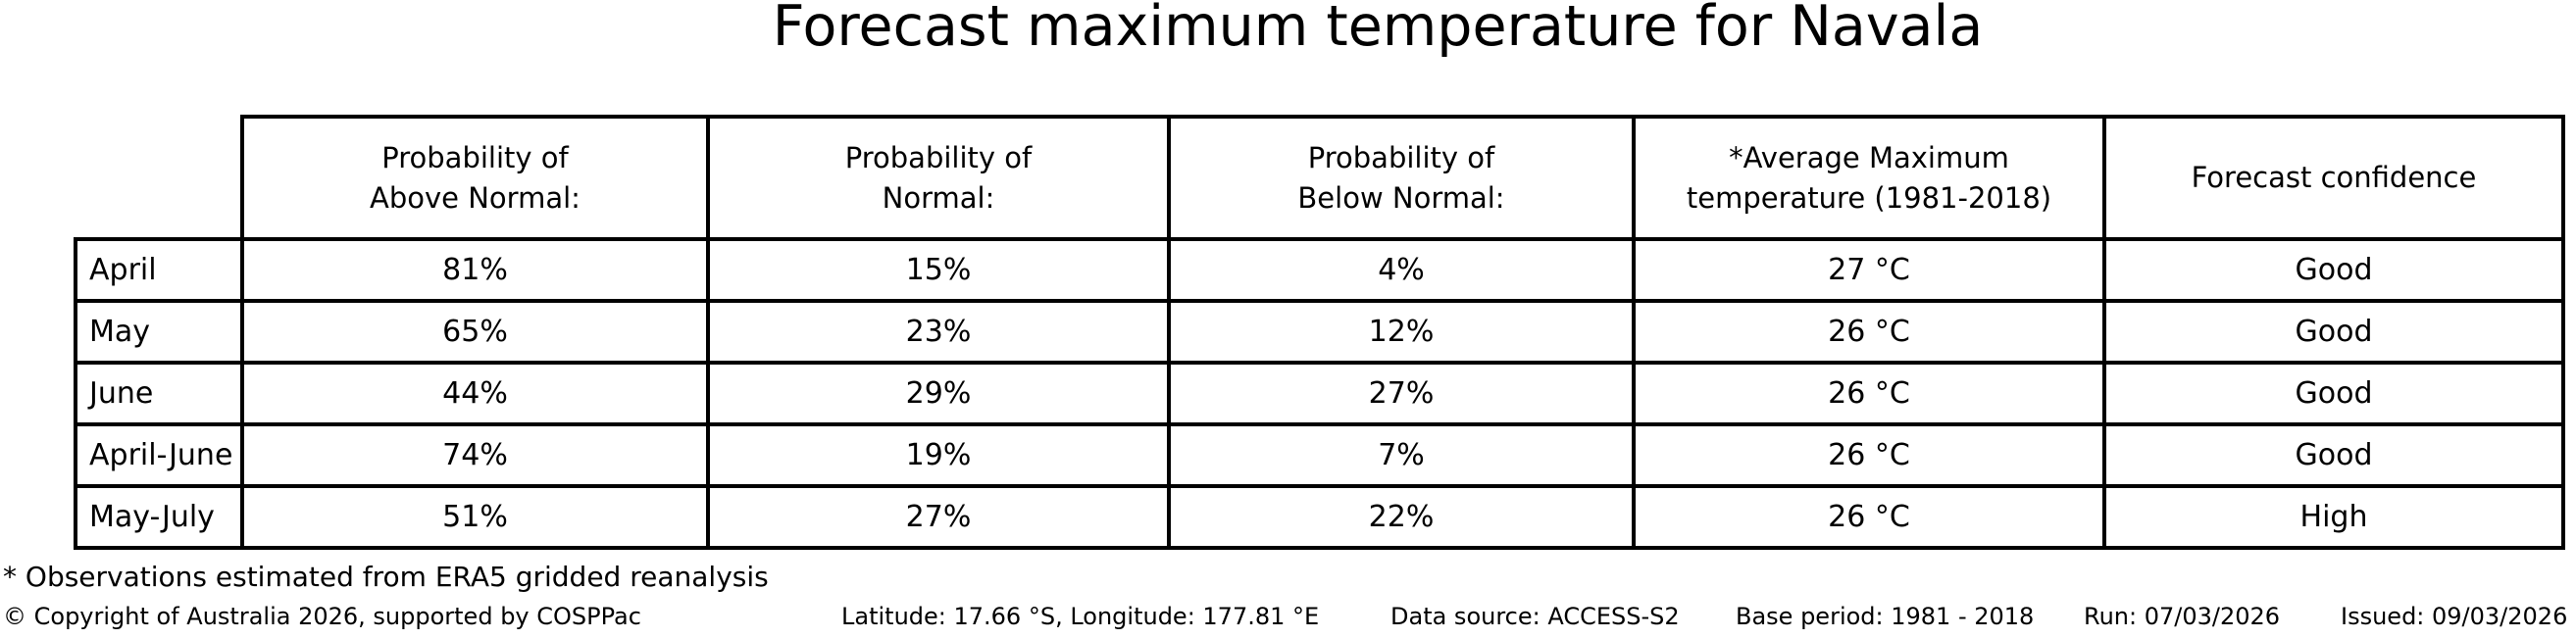 Image resolution: width=2576 pixels, height=639 pixels. Describe the element at coordinates (1886, 616) in the screenshot. I see `base-period-text: Base period: 1981 - 2018` at that location.